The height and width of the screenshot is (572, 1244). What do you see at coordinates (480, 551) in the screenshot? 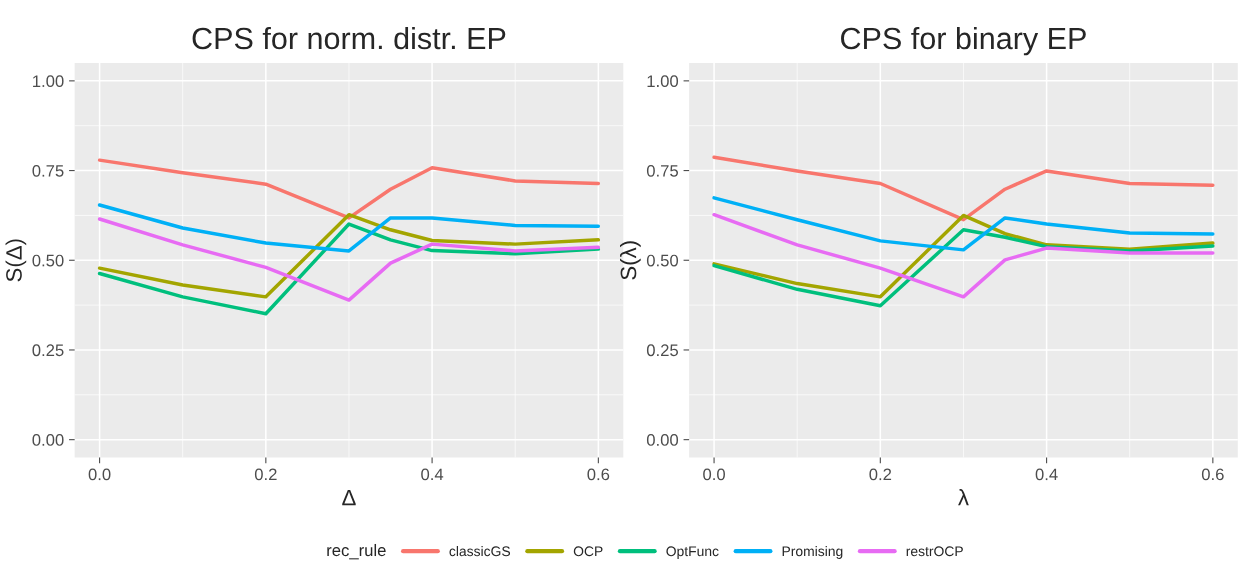
I see `legend-label: classicGS` at bounding box center [480, 551].